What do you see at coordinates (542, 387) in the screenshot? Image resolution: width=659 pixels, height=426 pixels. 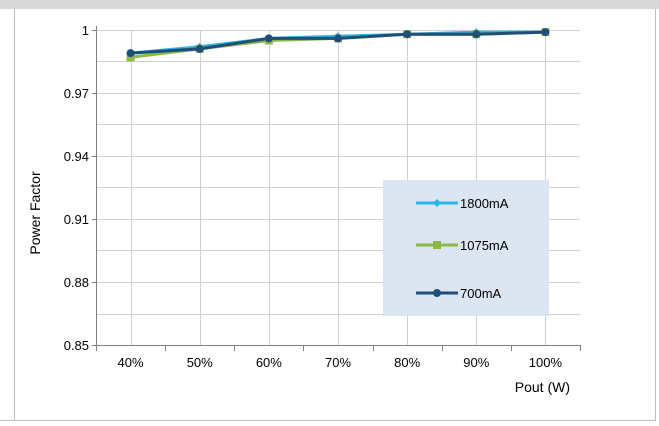 I see `x-axis-title: Pout (W)` at bounding box center [542, 387].